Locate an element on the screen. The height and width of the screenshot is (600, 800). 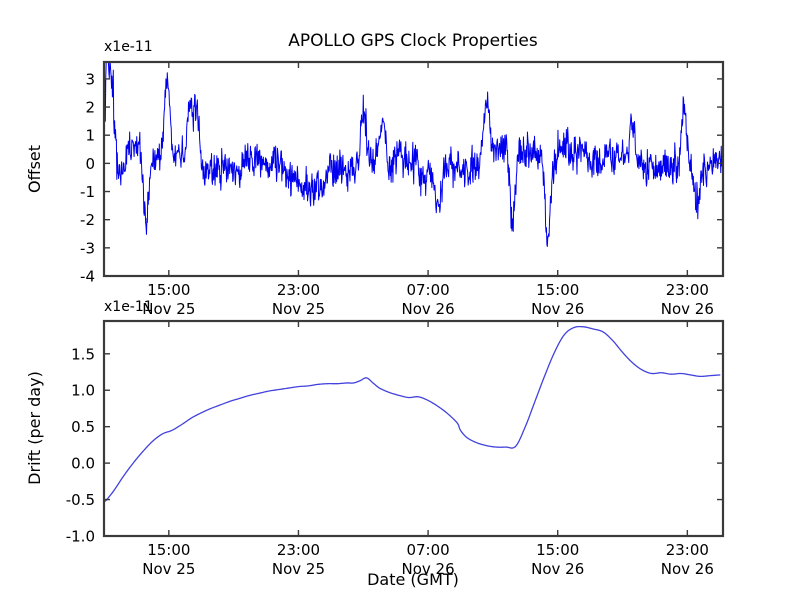
y-tick-label: 1.0 is located at coordinates (83, 391).